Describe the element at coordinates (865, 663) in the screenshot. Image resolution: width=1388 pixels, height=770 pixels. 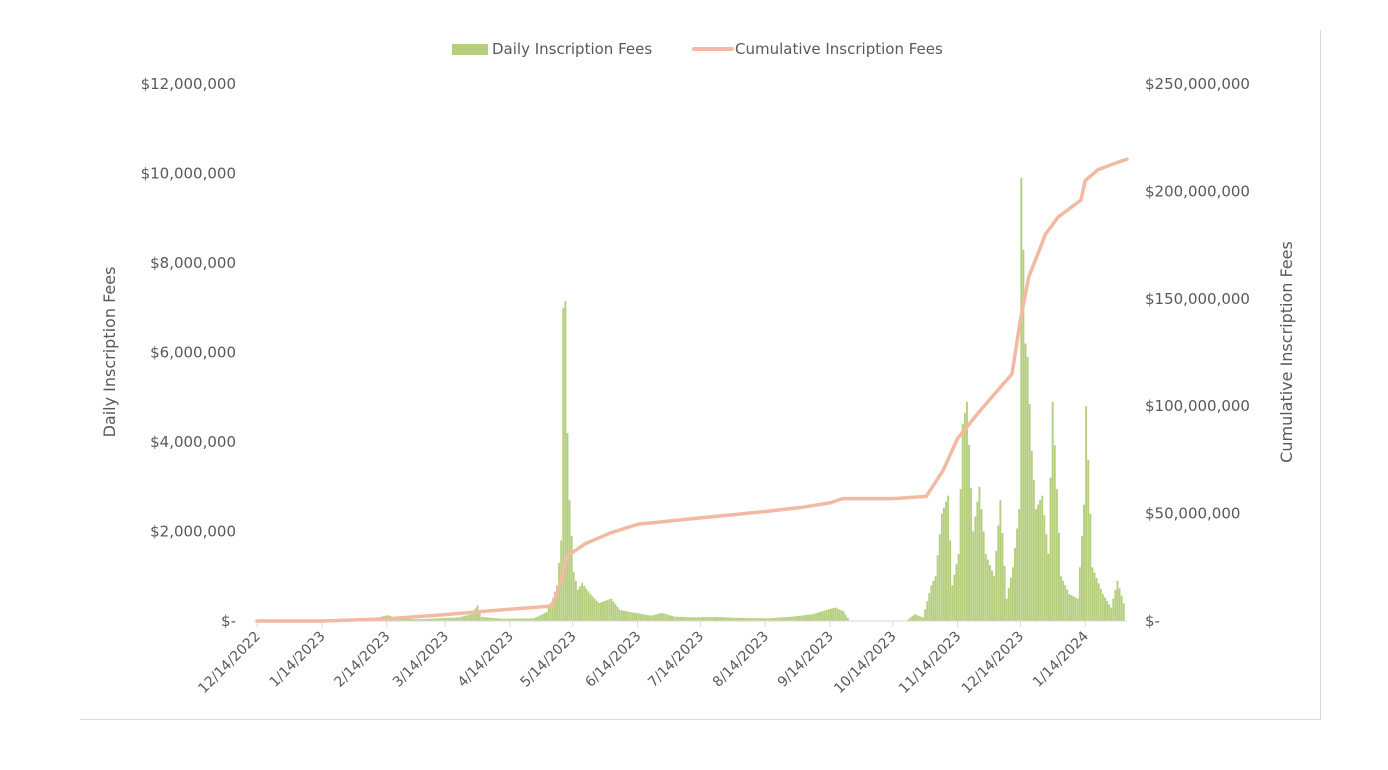
I see `x-tick-10-14-2023: 10/14/2023` at that location.